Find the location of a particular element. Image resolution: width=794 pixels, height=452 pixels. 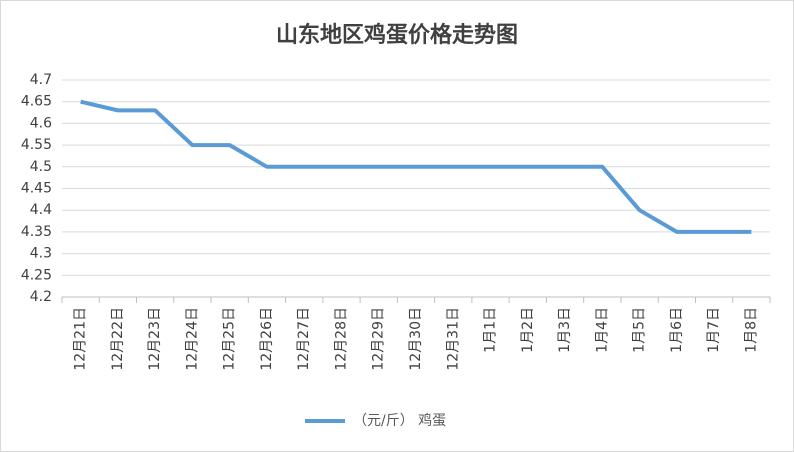

x-tick-label: 1月6日 is located at coordinates (677, 330).